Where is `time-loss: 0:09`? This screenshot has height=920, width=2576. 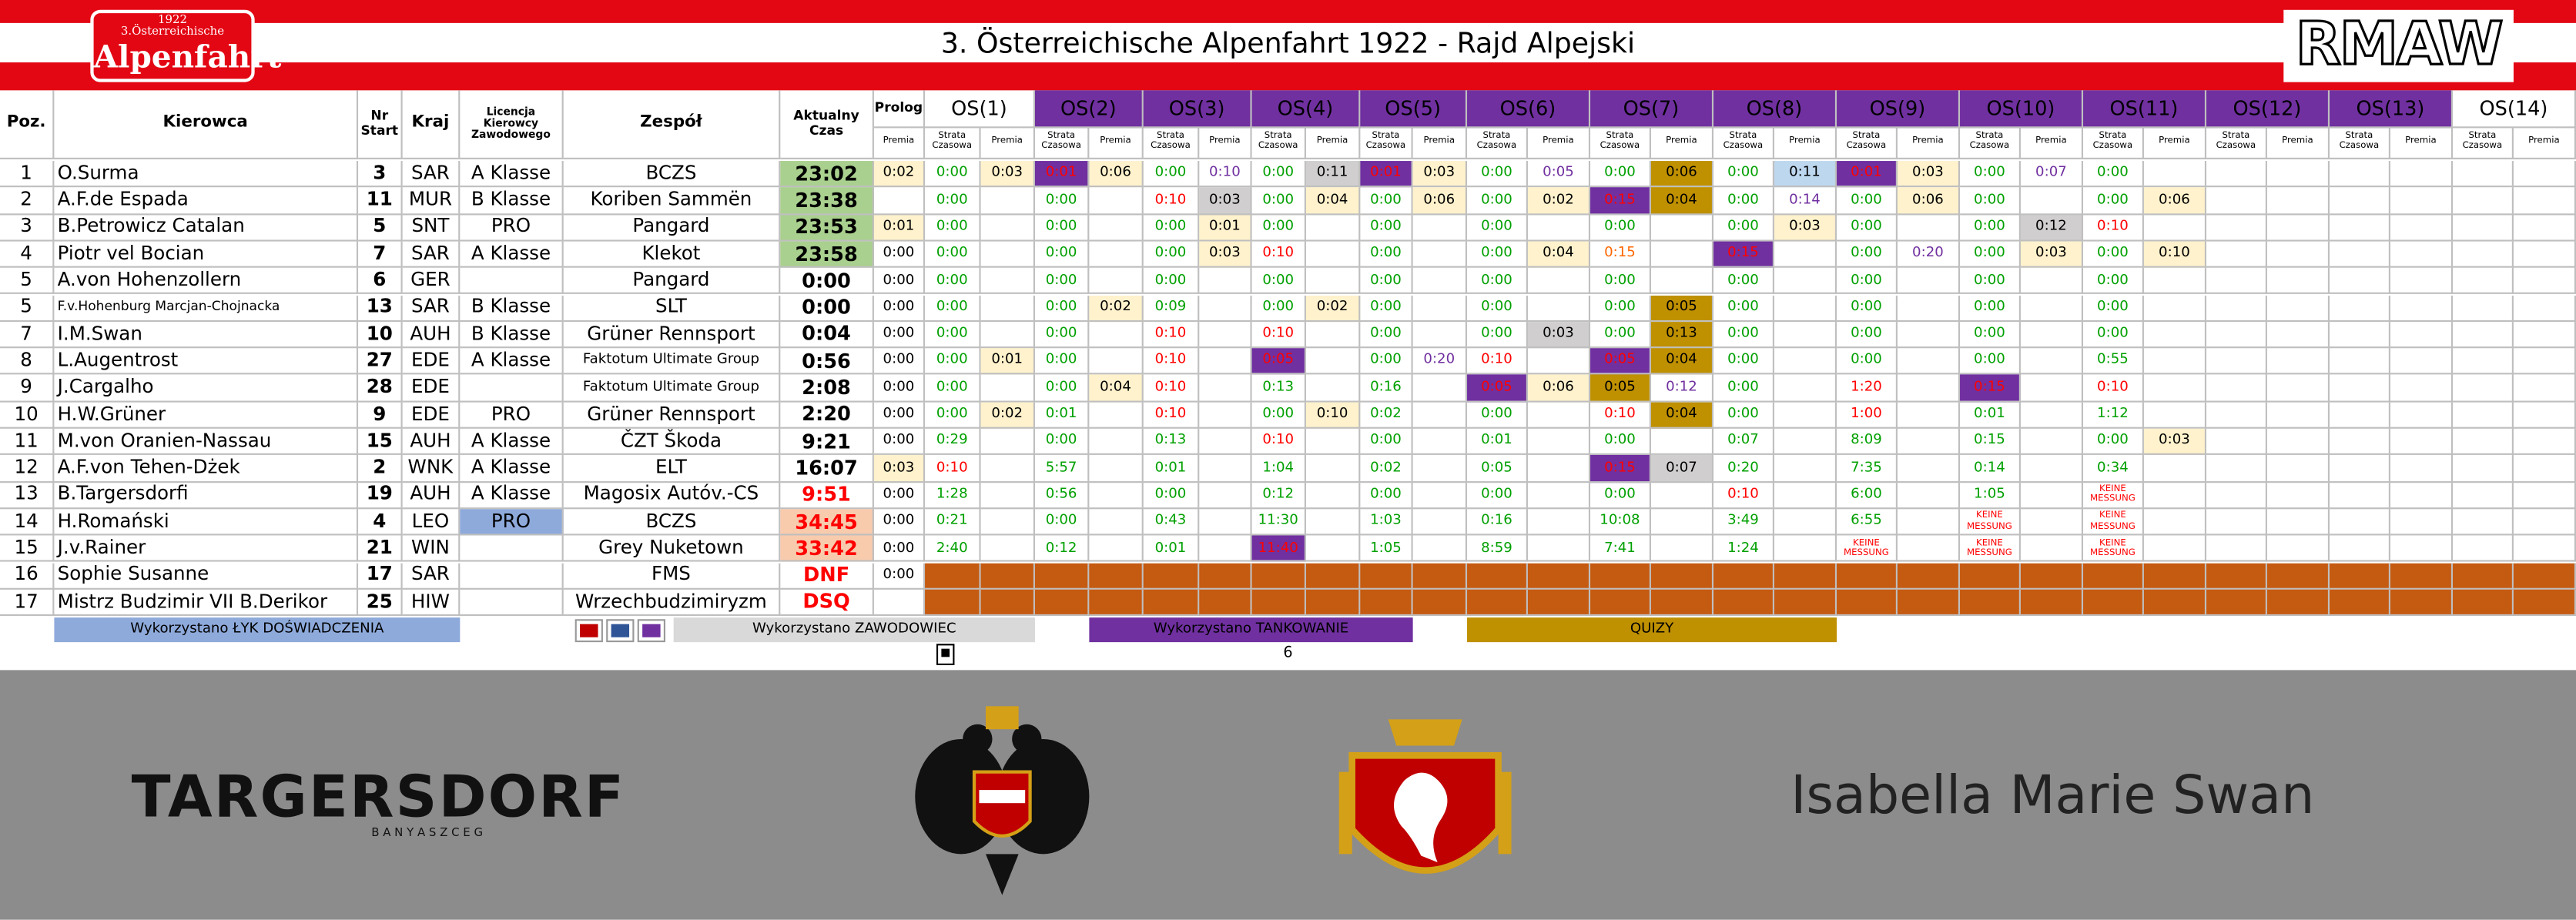 time-loss: 0:09 is located at coordinates (1172, 308).